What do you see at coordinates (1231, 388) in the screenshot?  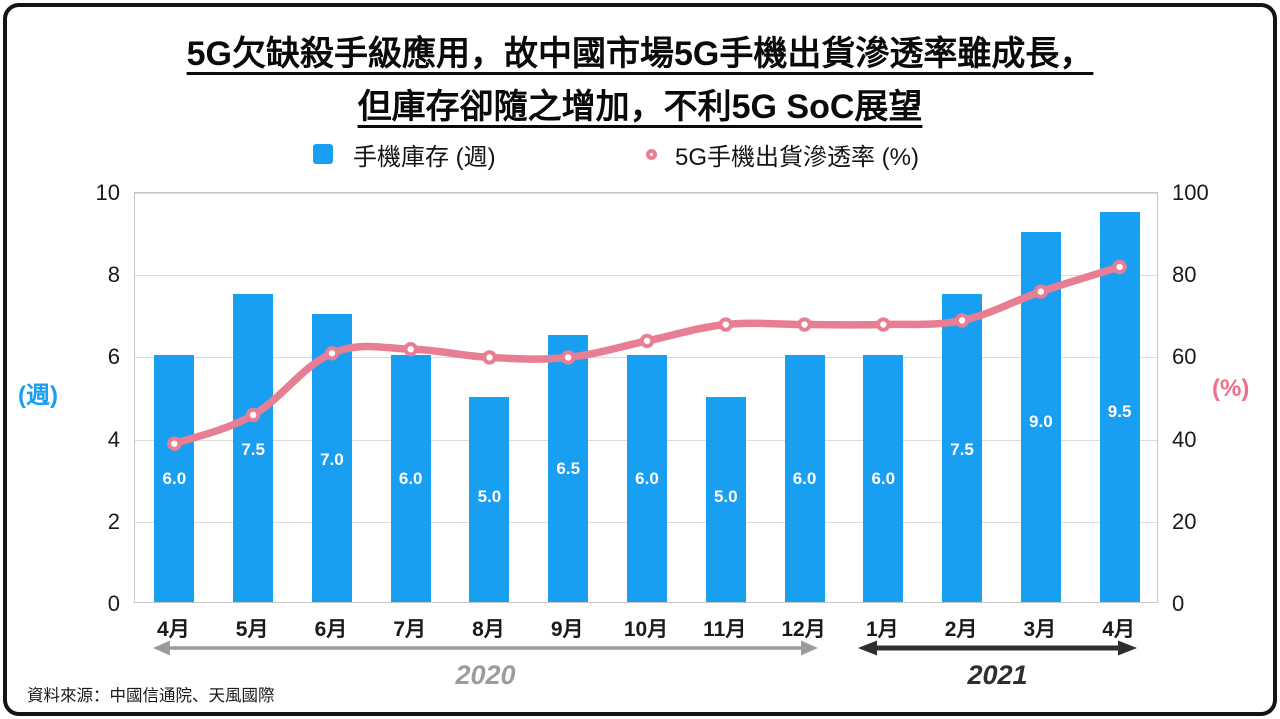 I see `right-axis-unit-label: (%)` at bounding box center [1231, 388].